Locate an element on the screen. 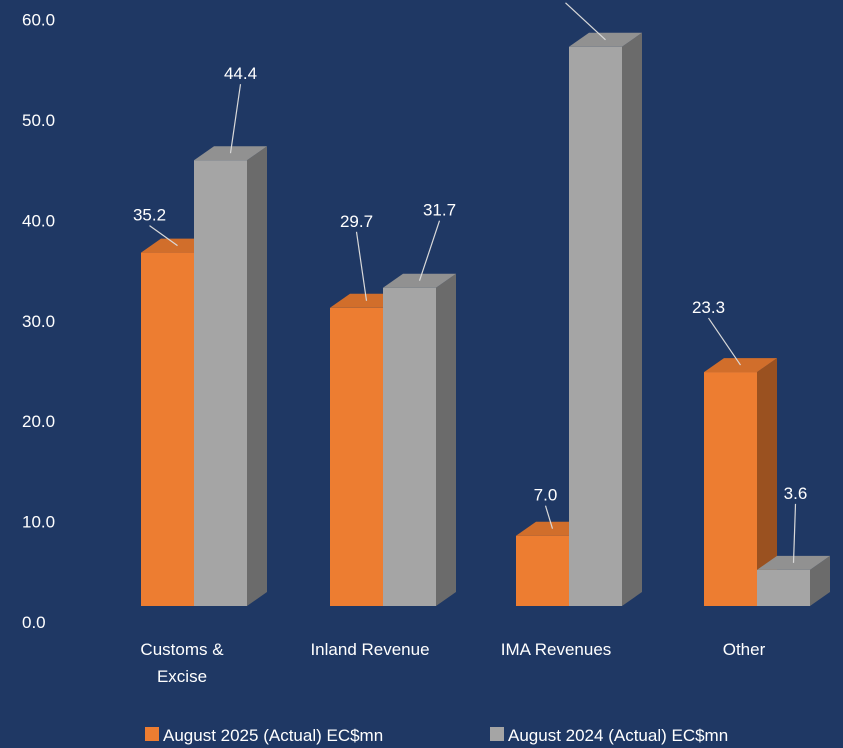  category-label: IMA Revenues is located at coordinates (556, 649).